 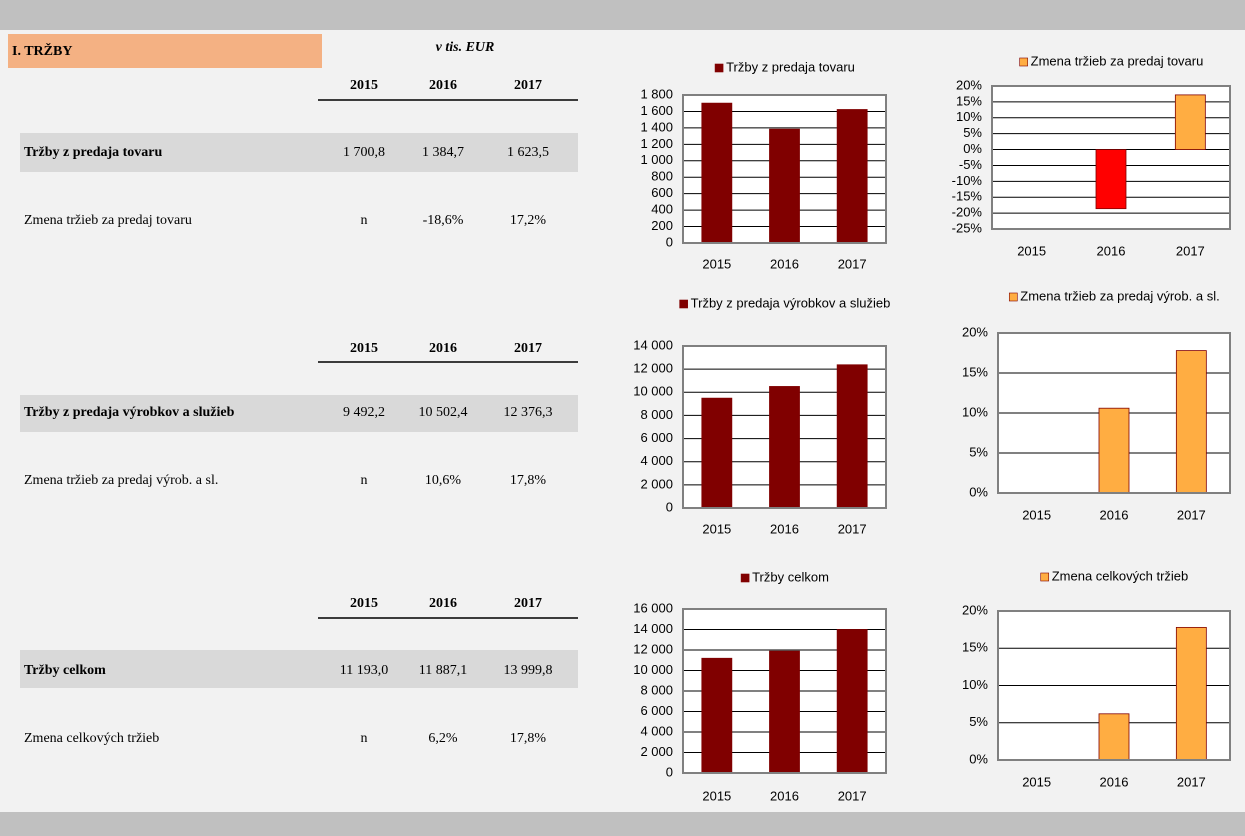 I want to click on y-tick-label: 1 800, so click(x=656, y=93).